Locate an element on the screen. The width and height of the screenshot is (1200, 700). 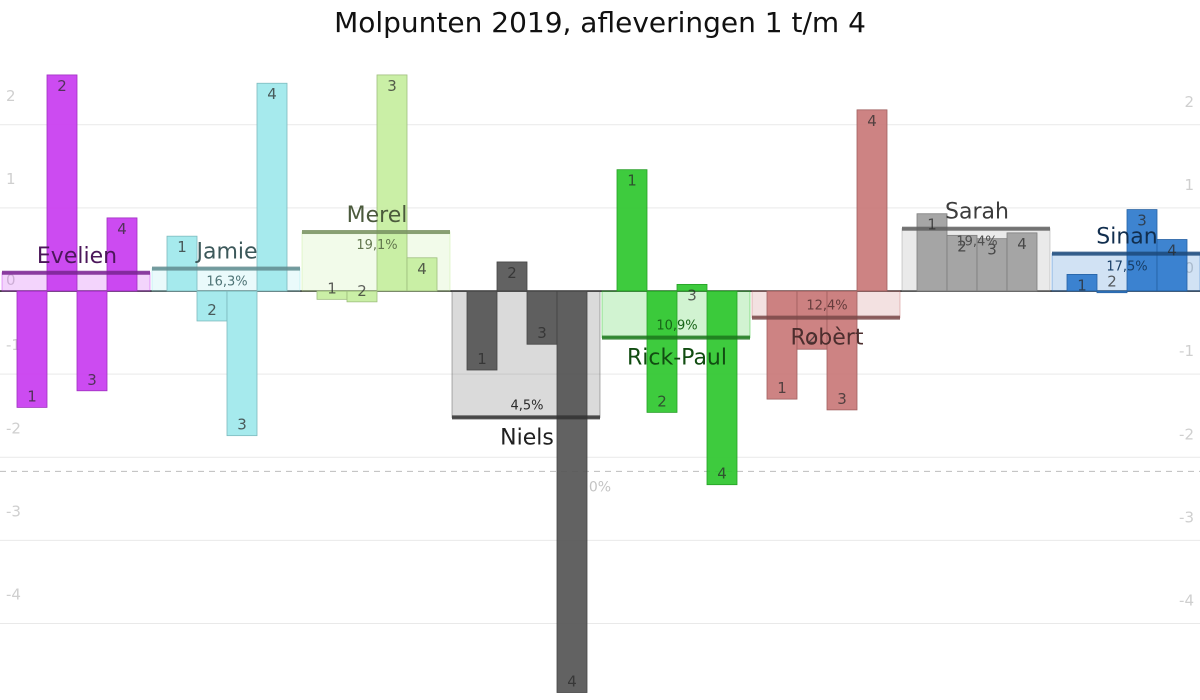
probability-label: 10,9% is located at coordinates (676, 326).